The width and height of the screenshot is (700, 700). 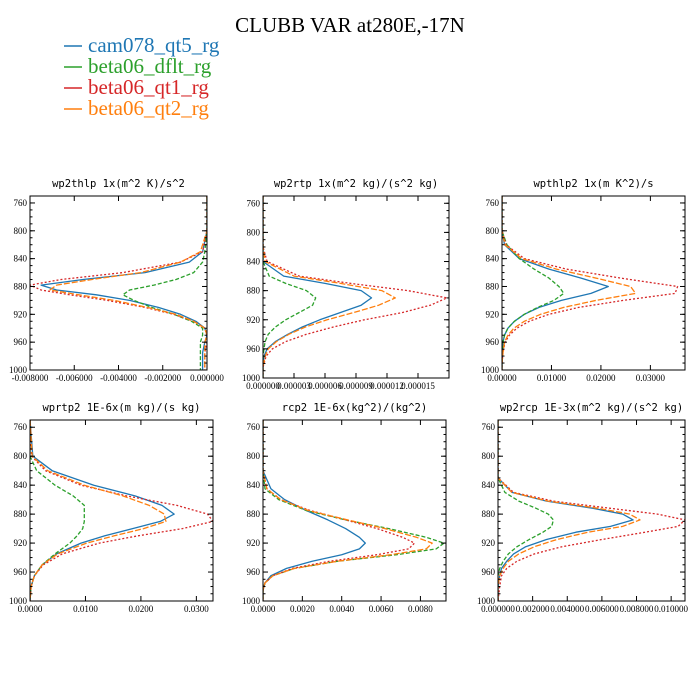 I want to click on x-tick-label: 0.010000, so click(x=671, y=609).